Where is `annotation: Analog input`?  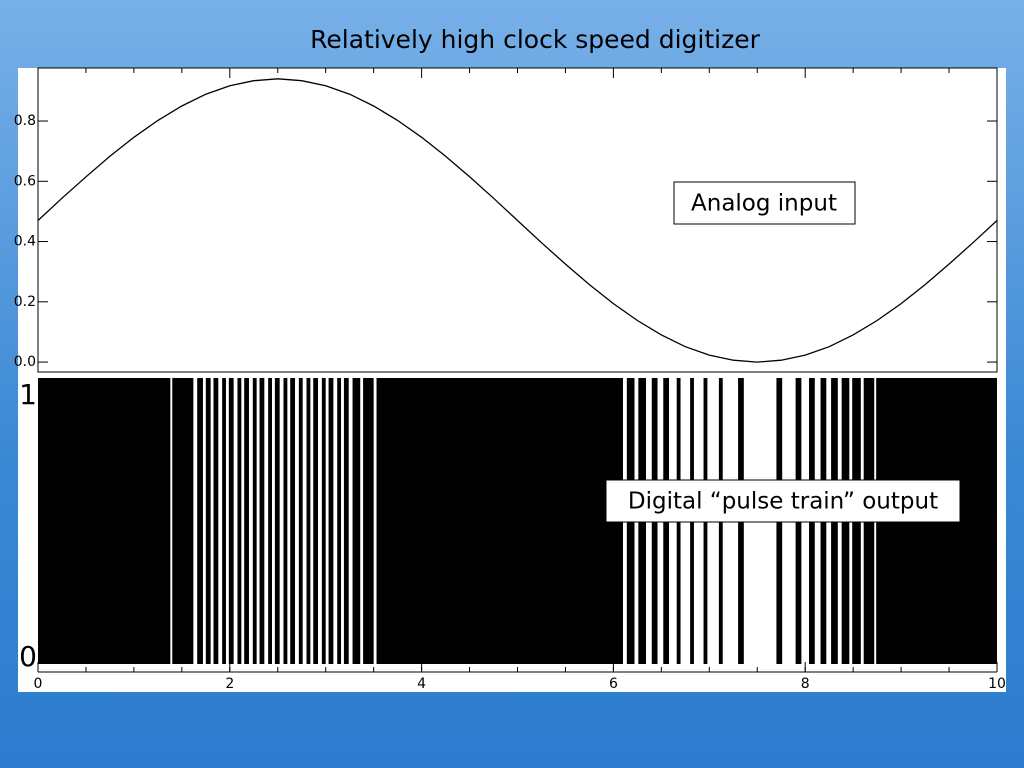
annotation: Analog input is located at coordinates (764, 204).